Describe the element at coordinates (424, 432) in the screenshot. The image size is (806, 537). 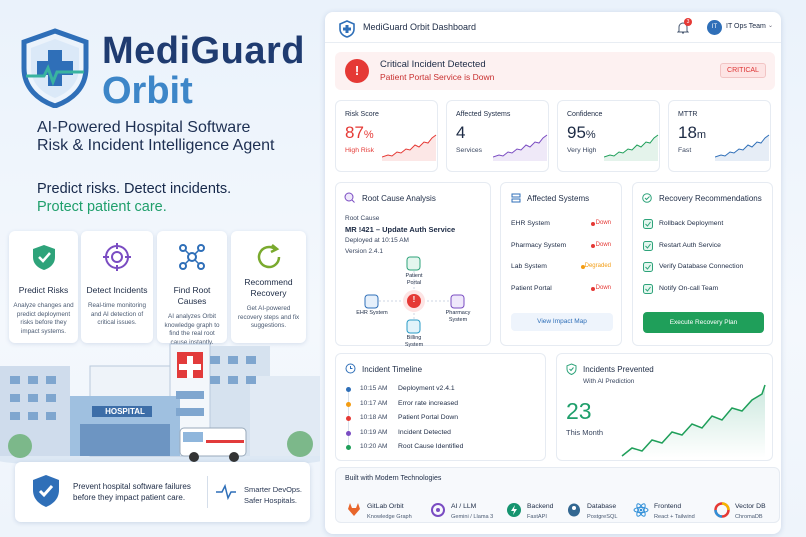
I see `event-text: Incident Detected` at that location.